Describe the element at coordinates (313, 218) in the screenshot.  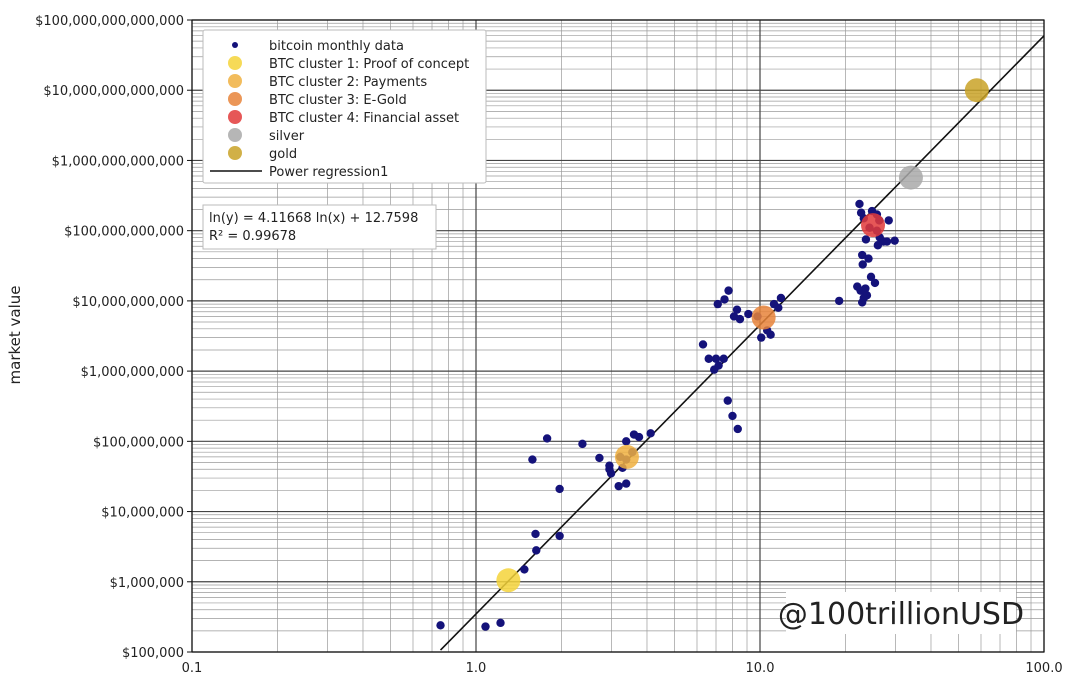
I see `regression-equation: ln(y) = 4.11668 ln(x) + 12.7598` at that location.